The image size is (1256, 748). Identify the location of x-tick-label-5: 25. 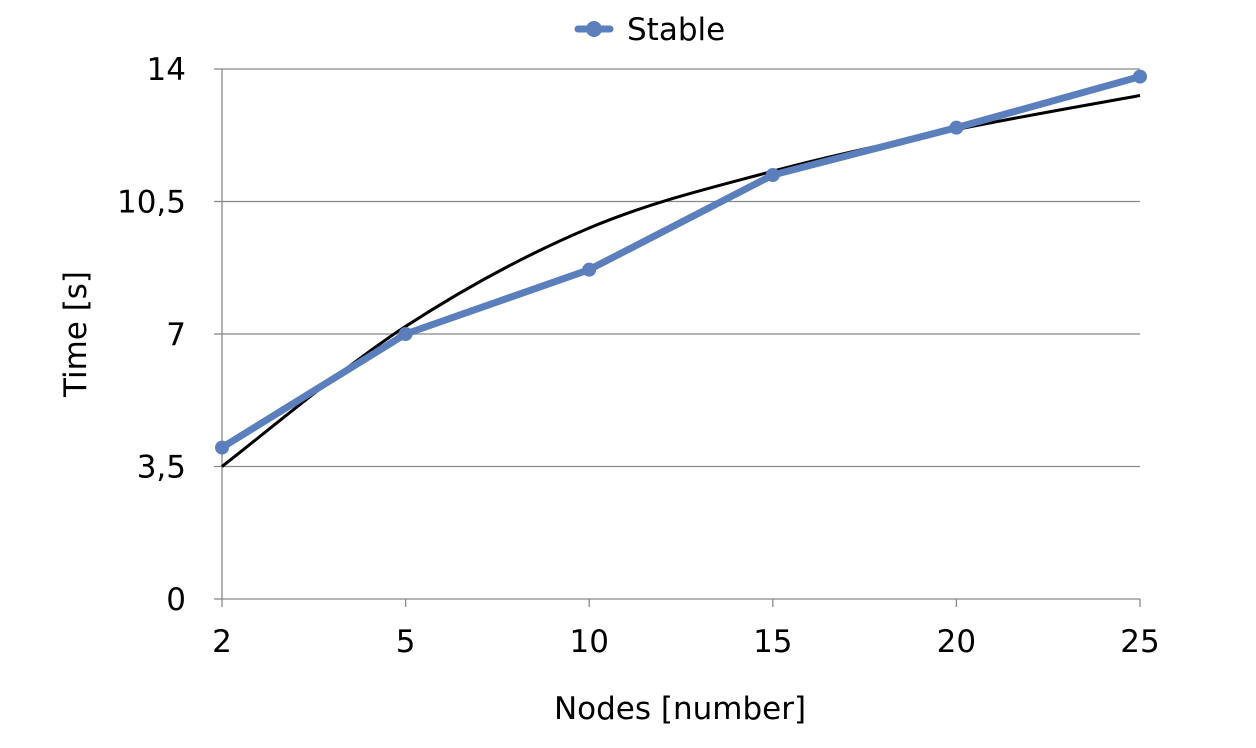
(1139, 642).